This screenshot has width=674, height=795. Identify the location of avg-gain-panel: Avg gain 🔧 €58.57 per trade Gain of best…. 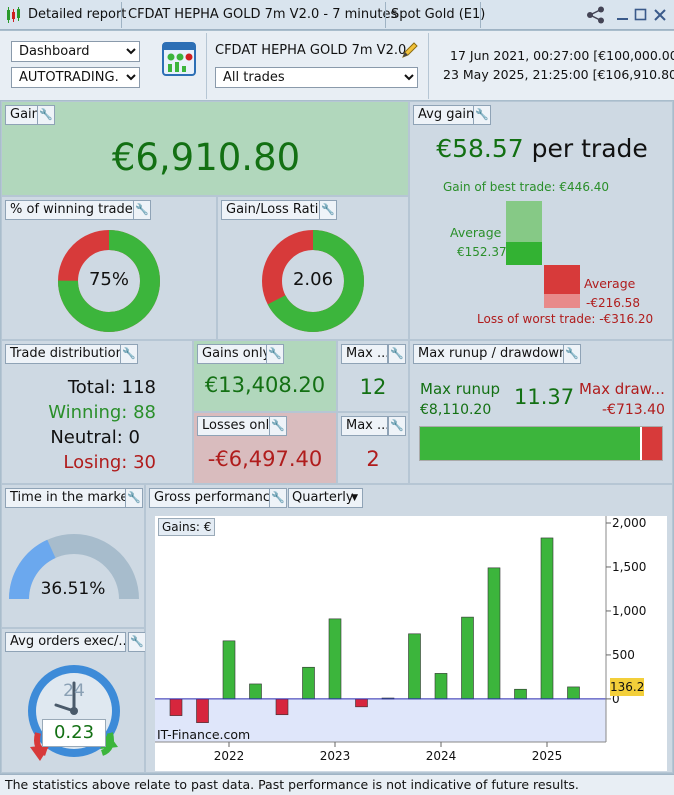
(541, 220).